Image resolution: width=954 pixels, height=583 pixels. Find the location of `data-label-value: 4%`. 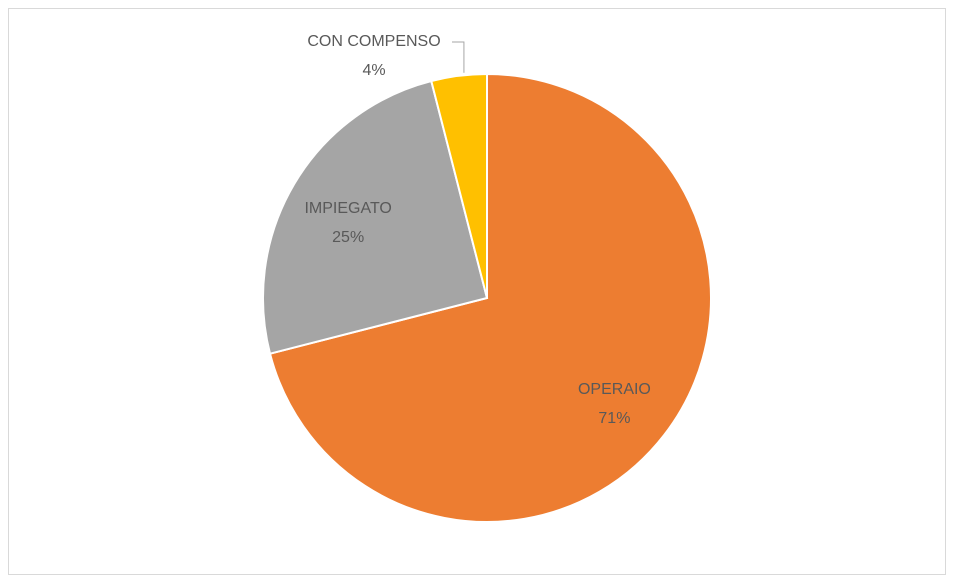

data-label-value: 4% is located at coordinates (373, 70).